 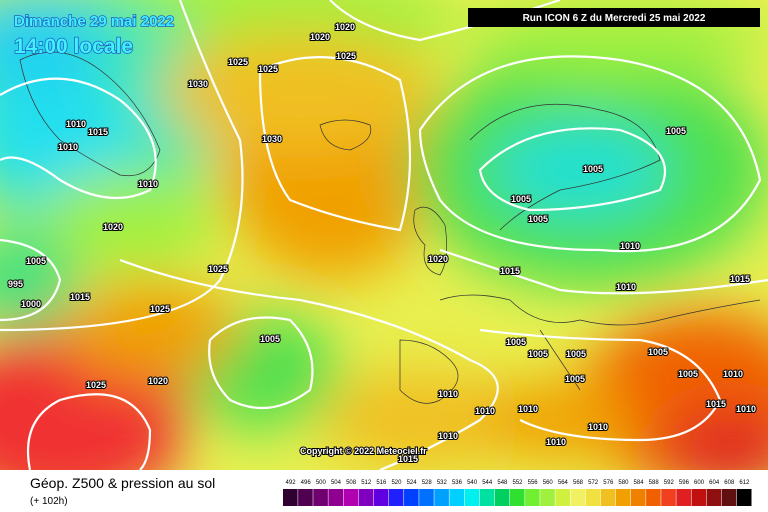 What do you see at coordinates (73, 46) in the screenshot?
I see `forecast-time: 14:00 locale` at bounding box center [73, 46].